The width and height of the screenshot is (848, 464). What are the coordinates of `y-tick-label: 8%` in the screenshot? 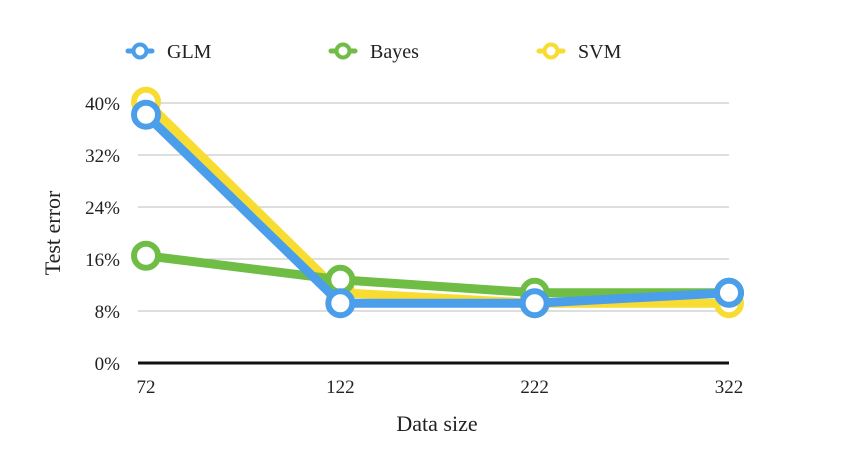 It's located at (108, 312).